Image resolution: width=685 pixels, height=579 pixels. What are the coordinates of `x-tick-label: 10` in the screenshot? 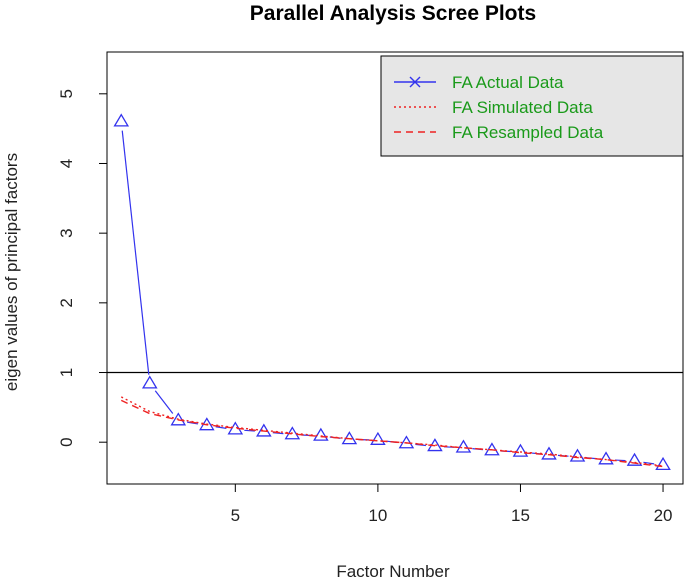 It's located at (377, 515).